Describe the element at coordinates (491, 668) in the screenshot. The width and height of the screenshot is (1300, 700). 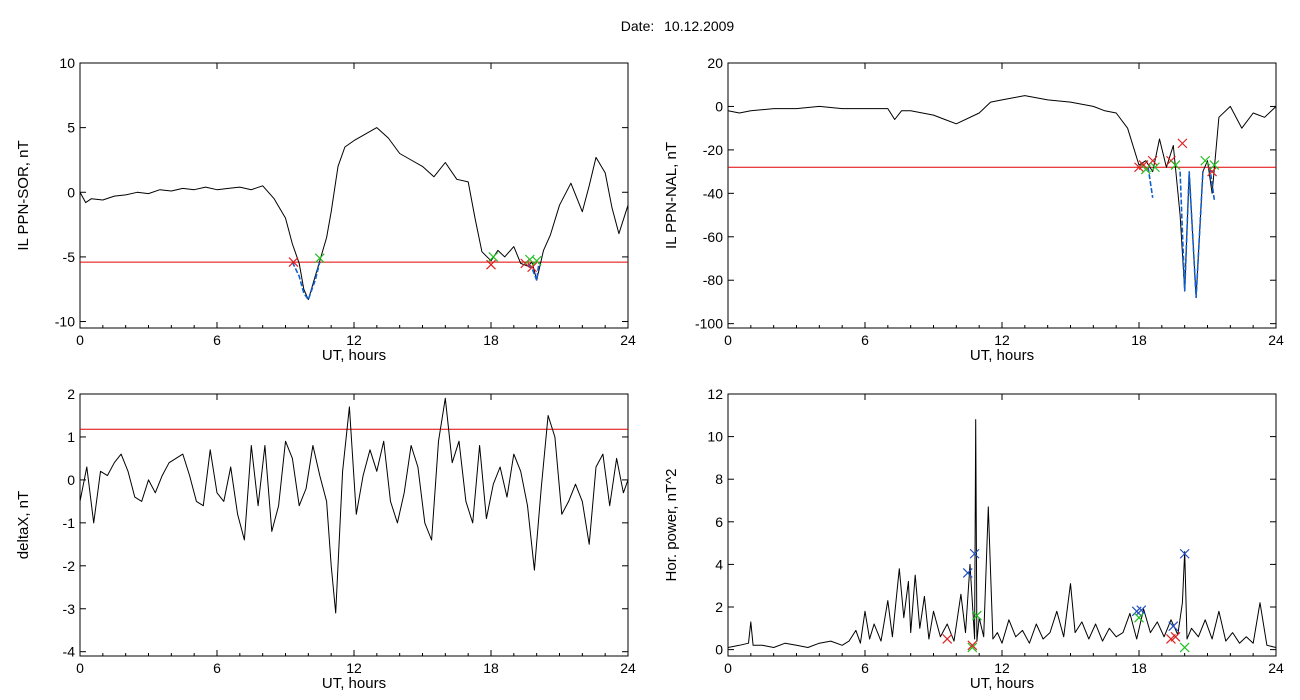
I see `x-tick-label-deltax-3: 18` at that location.